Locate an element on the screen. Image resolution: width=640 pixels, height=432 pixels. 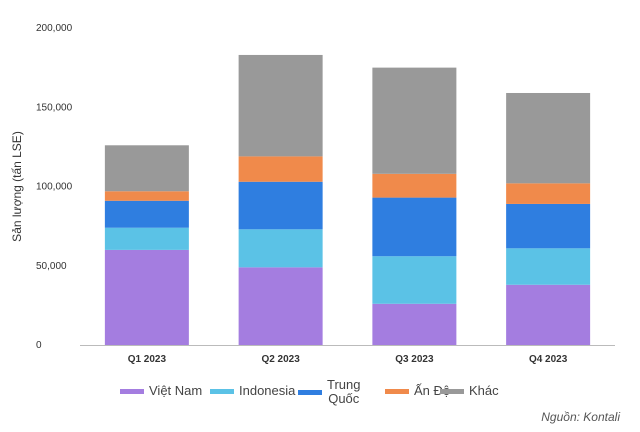
x-tick-label: Q4 2023 is located at coordinates (548, 359).